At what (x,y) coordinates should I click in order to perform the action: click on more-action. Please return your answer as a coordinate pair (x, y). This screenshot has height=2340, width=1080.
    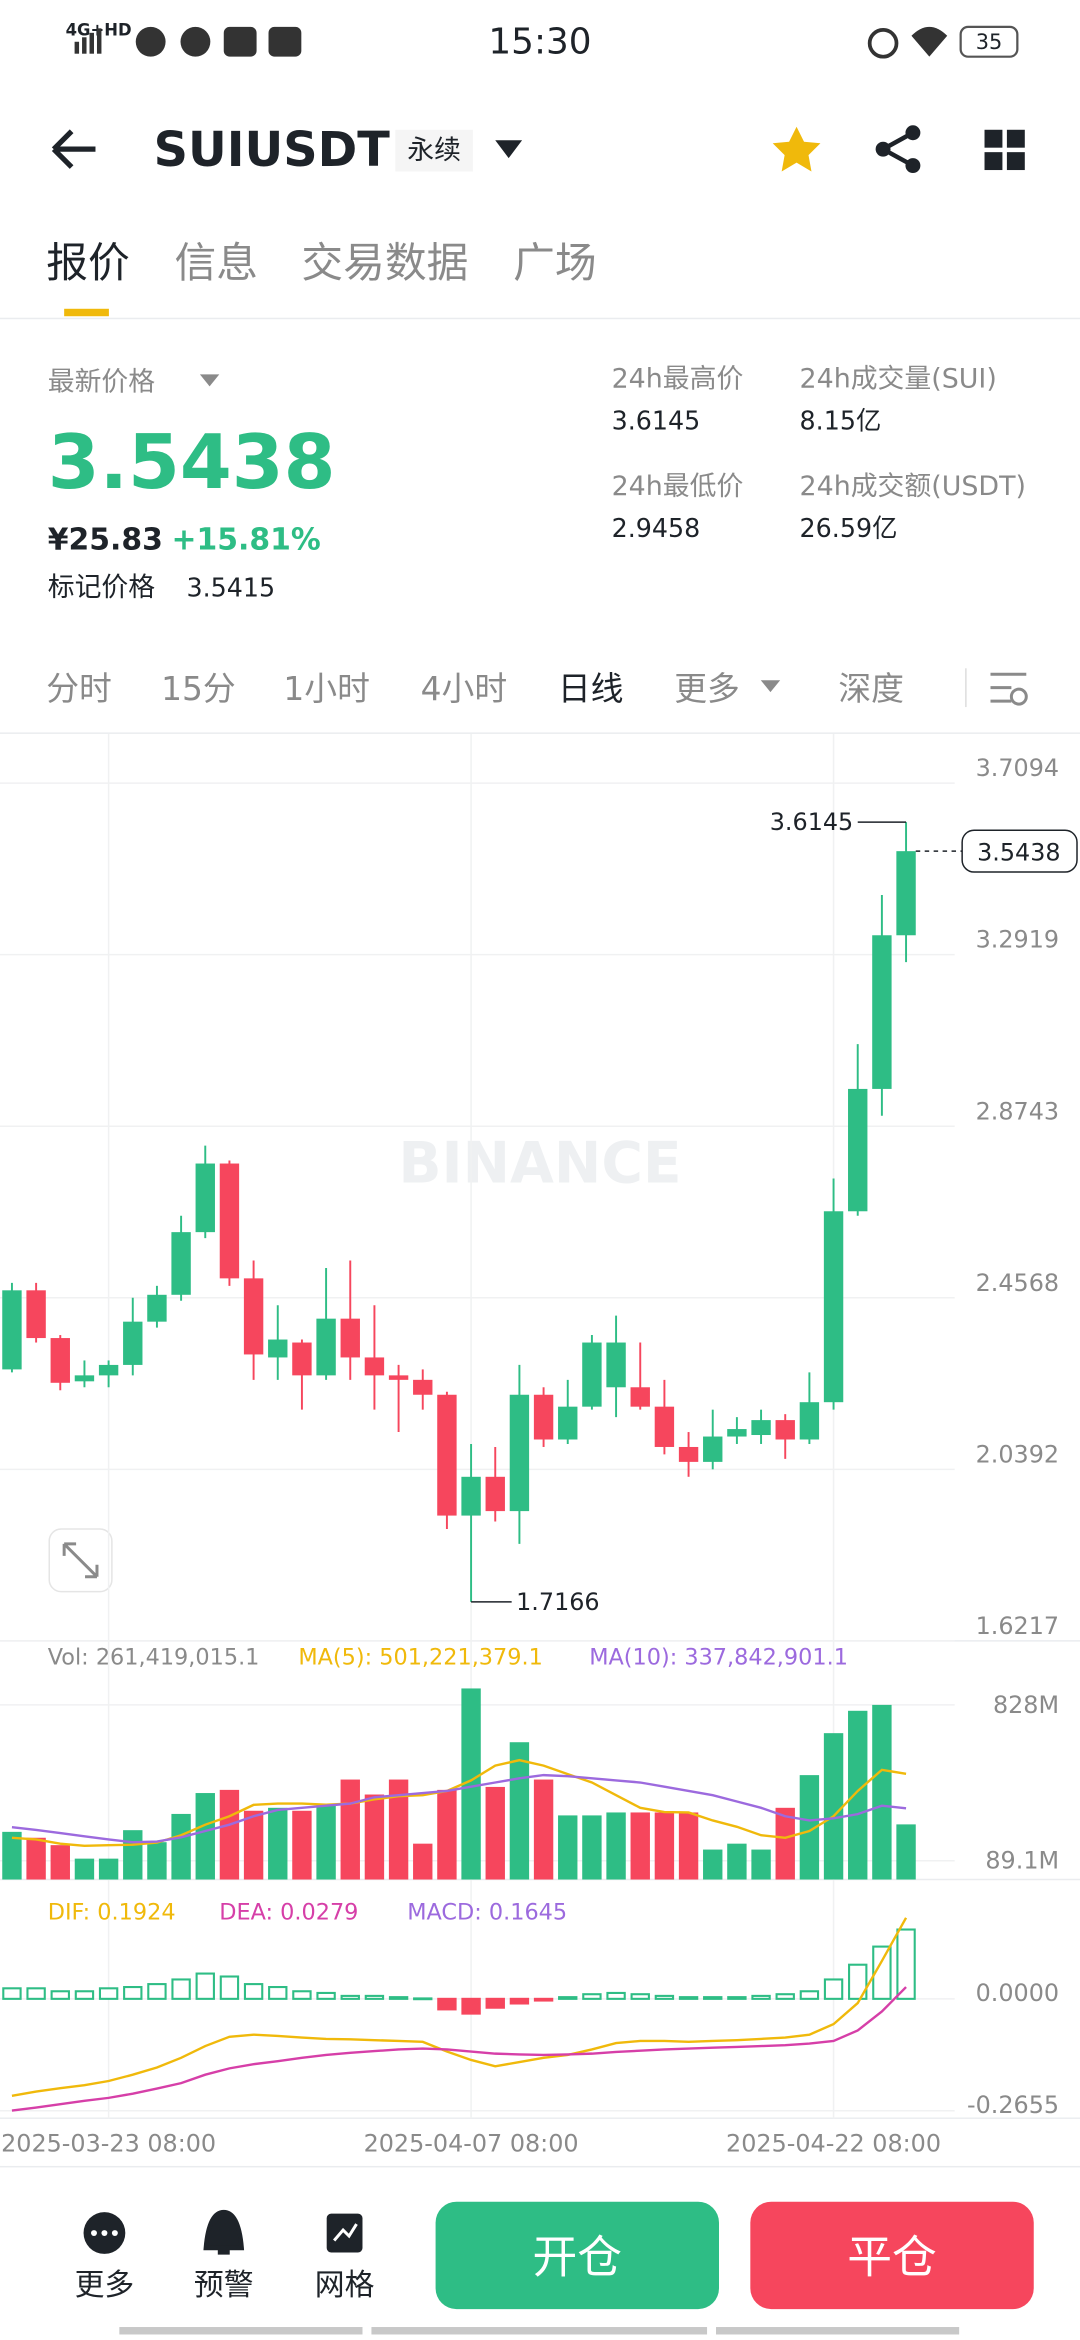
    Looking at the image, I should click on (104, 2233).